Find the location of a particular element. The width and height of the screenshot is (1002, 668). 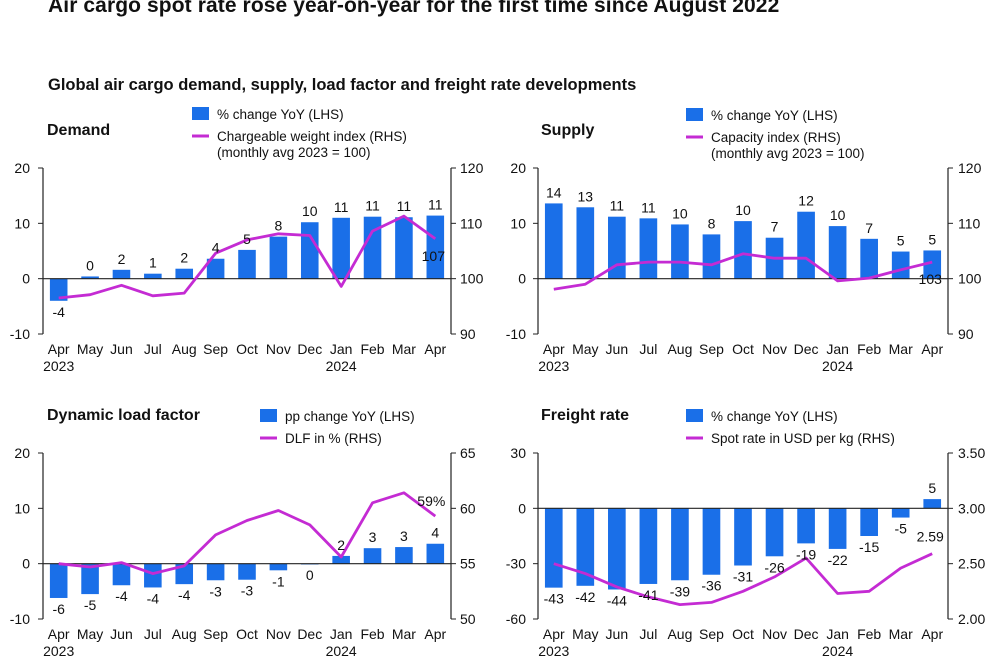

panel4-bar-label: -5 is located at coordinates (900, 529).